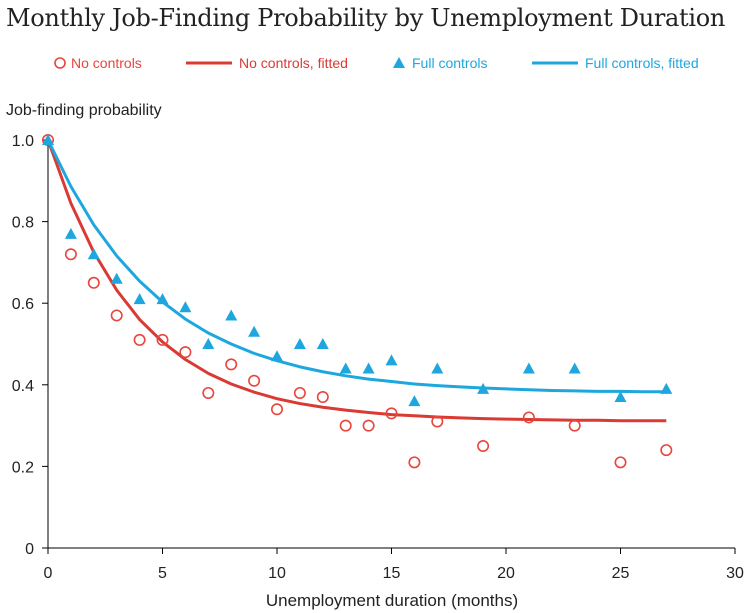 The image size is (751, 613). Describe the element at coordinates (29, 549) in the screenshot. I see `y-tick-label: 0` at that location.